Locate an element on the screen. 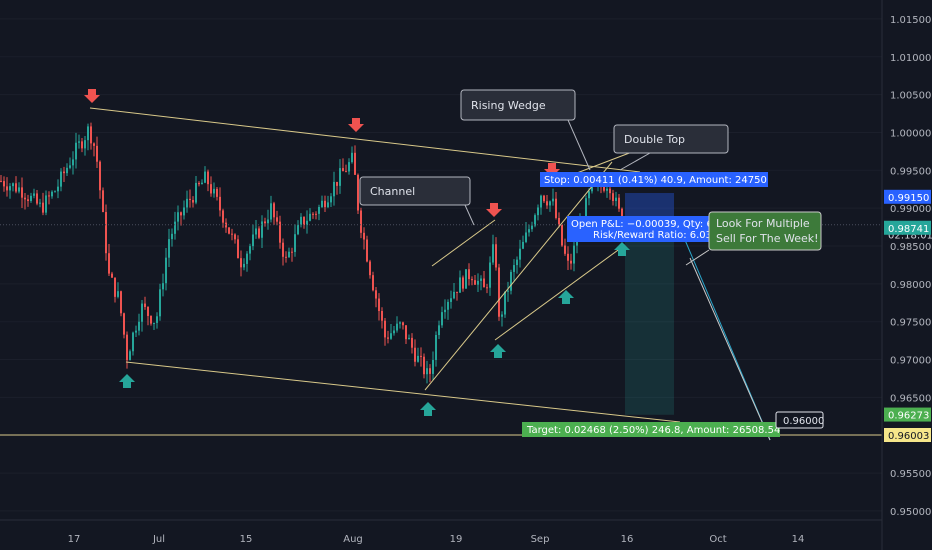 This screenshot has width=932, height=550. sell-note-line1: Look For Multiple is located at coordinates (763, 223).